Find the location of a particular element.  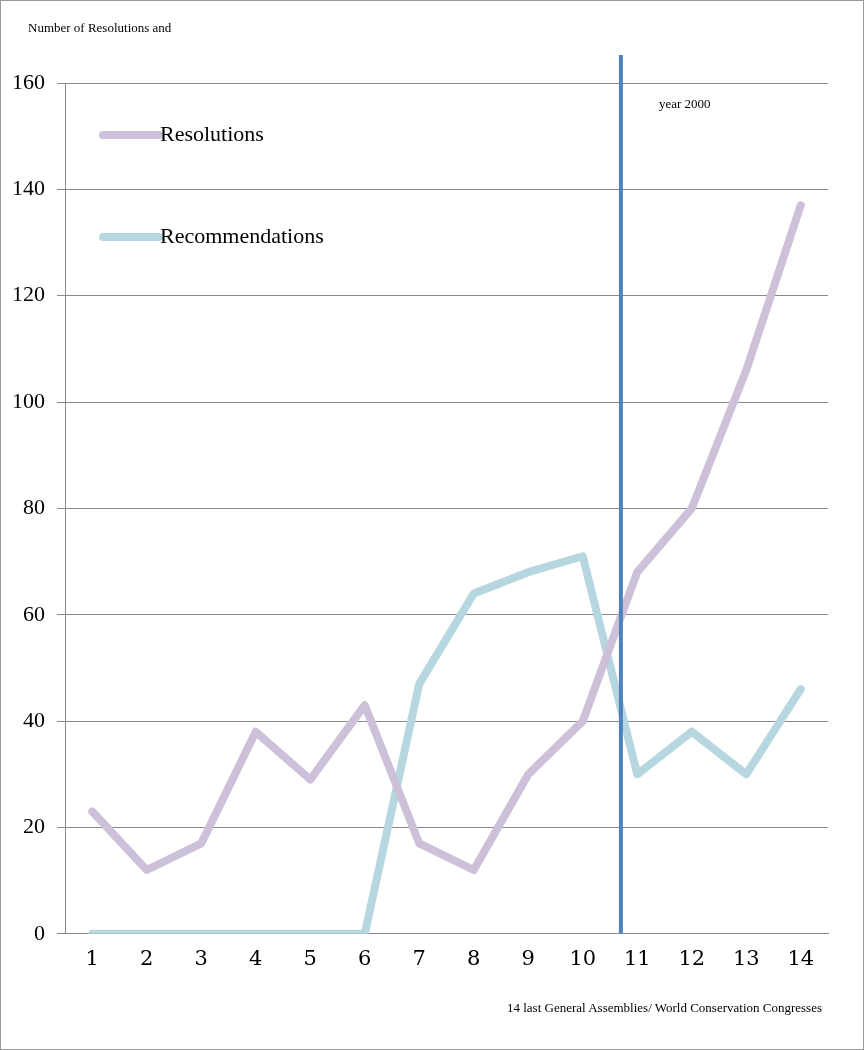

x-tick-label: 7 is located at coordinates (419, 957).